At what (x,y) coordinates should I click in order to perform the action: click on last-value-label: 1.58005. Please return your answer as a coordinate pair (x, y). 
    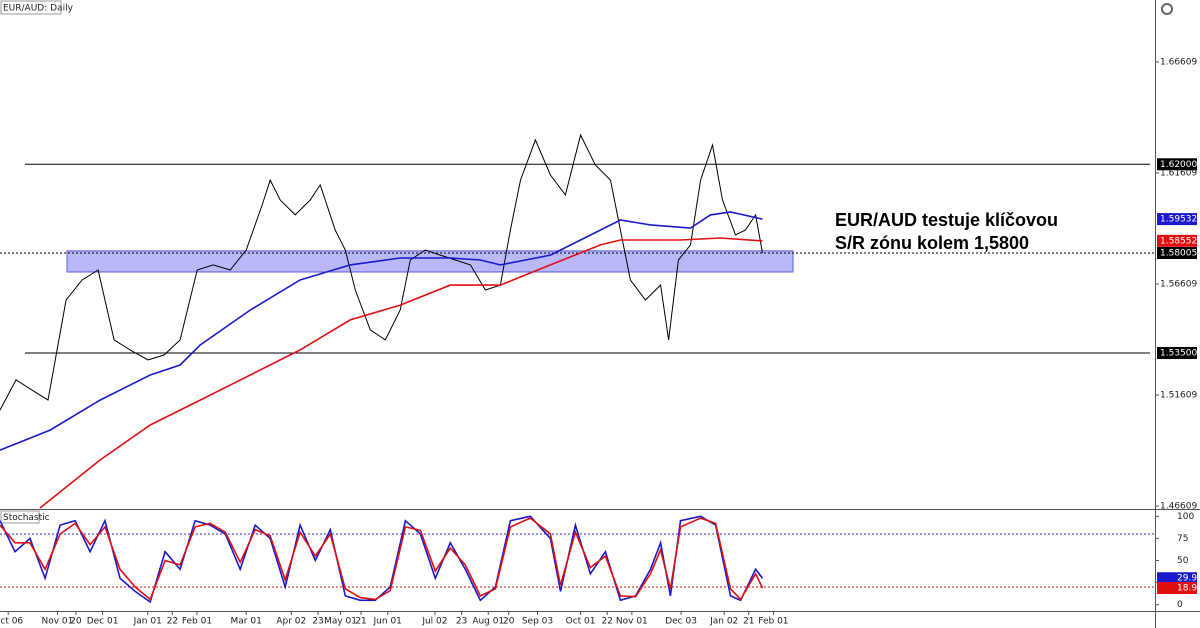
    Looking at the image, I should click on (1178, 254).